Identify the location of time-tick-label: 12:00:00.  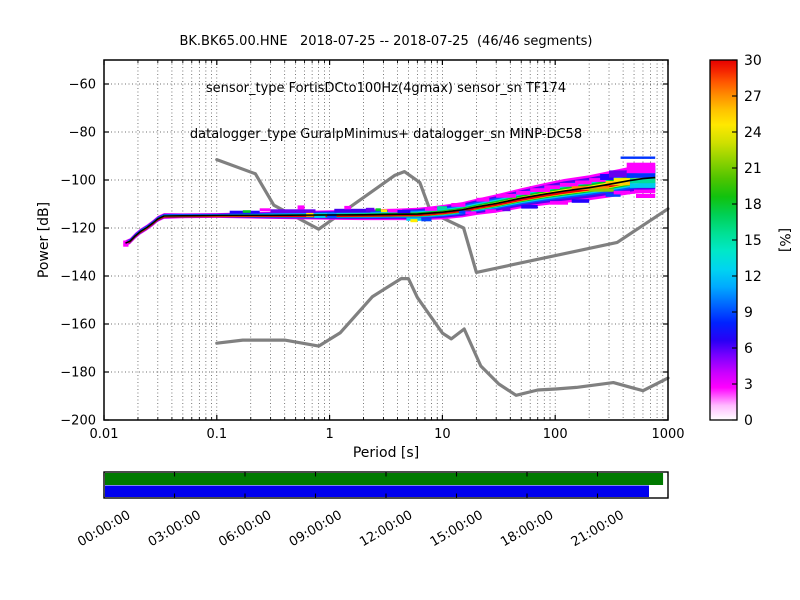
(386, 529).